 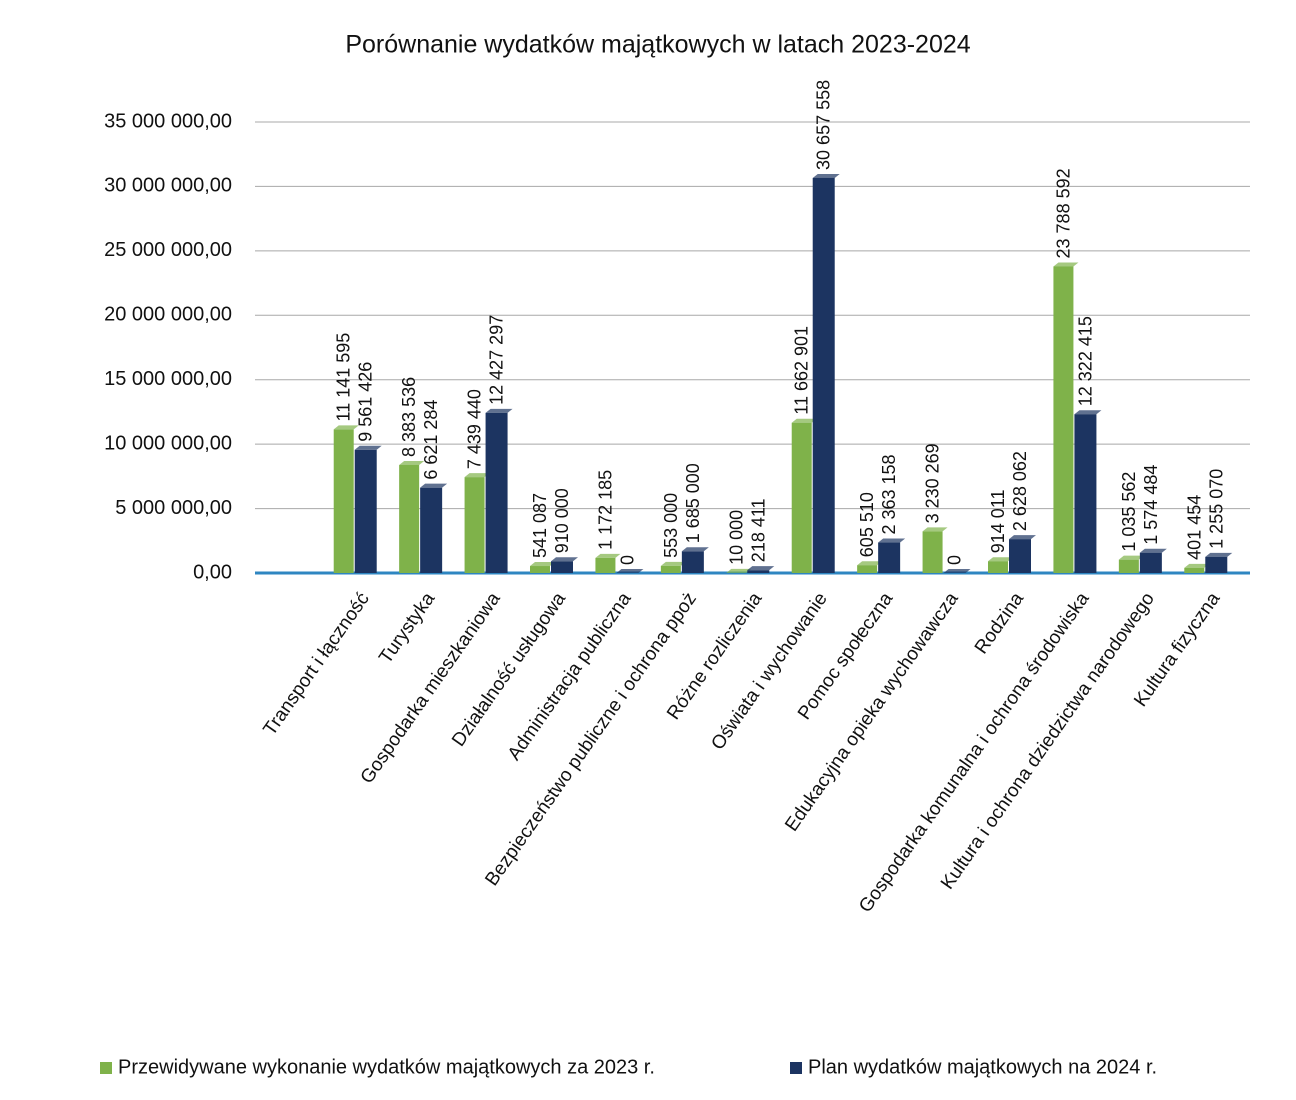 I want to click on y-tick-label: 0,00, so click(x=212, y=572).